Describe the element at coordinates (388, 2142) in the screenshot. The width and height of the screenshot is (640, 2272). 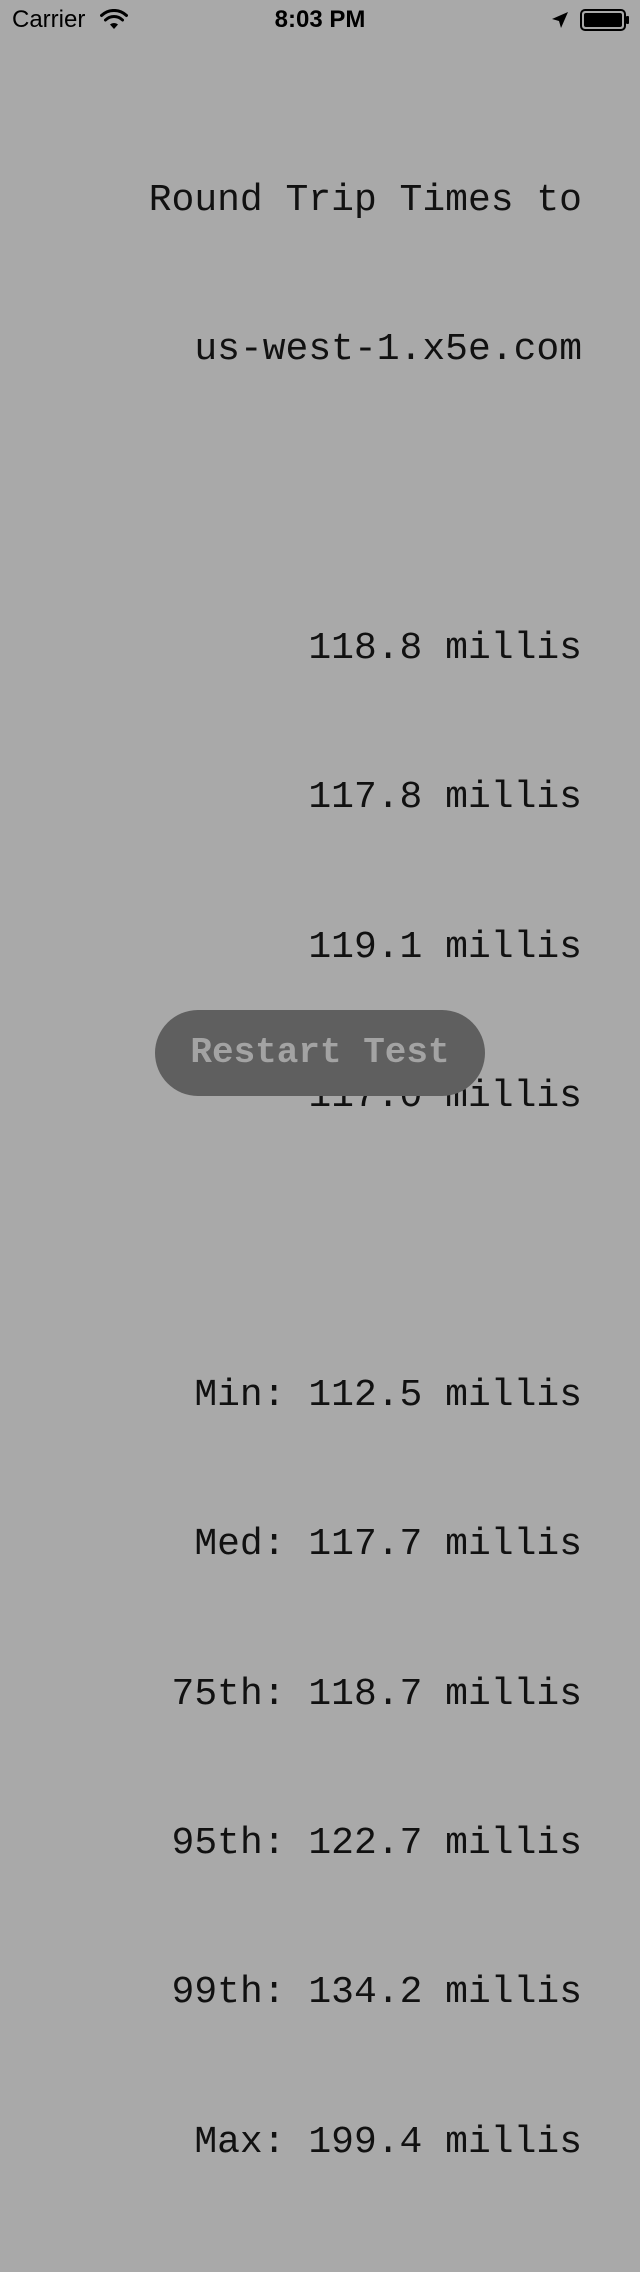
I see `stat-max: Max: 199.4 millis` at that location.